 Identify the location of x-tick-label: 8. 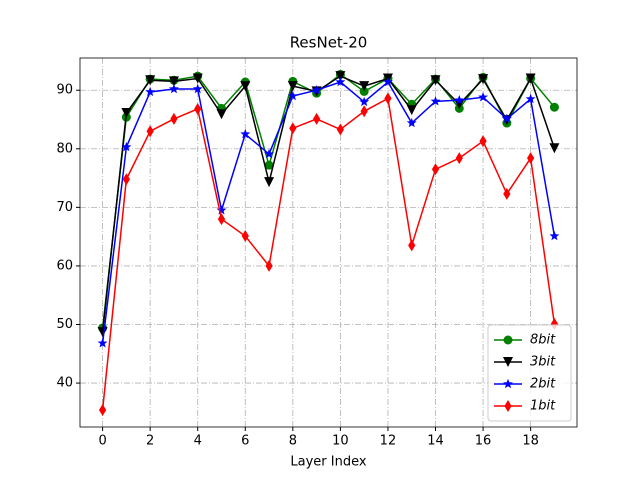
(293, 441).